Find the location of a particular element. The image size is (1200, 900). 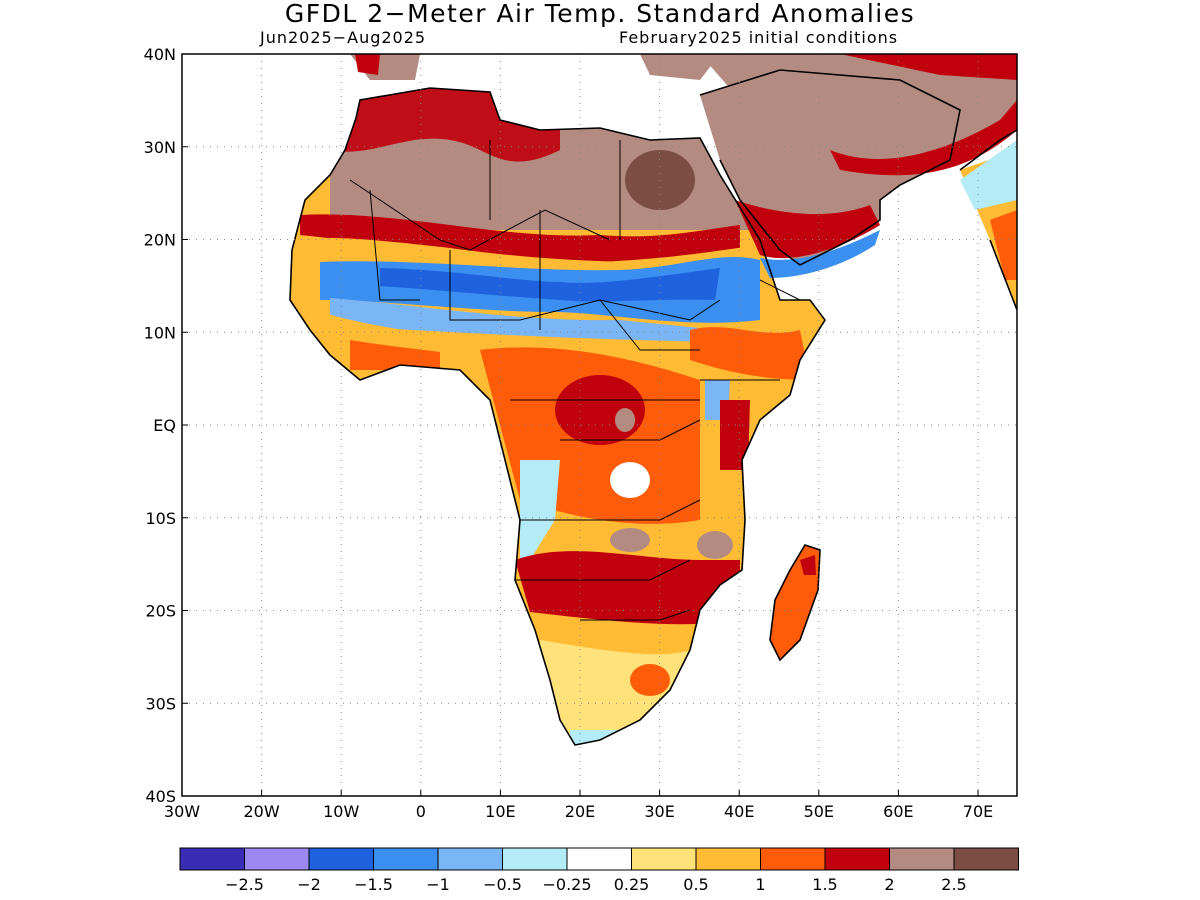

lon-tick-label: 40E is located at coordinates (739, 811).